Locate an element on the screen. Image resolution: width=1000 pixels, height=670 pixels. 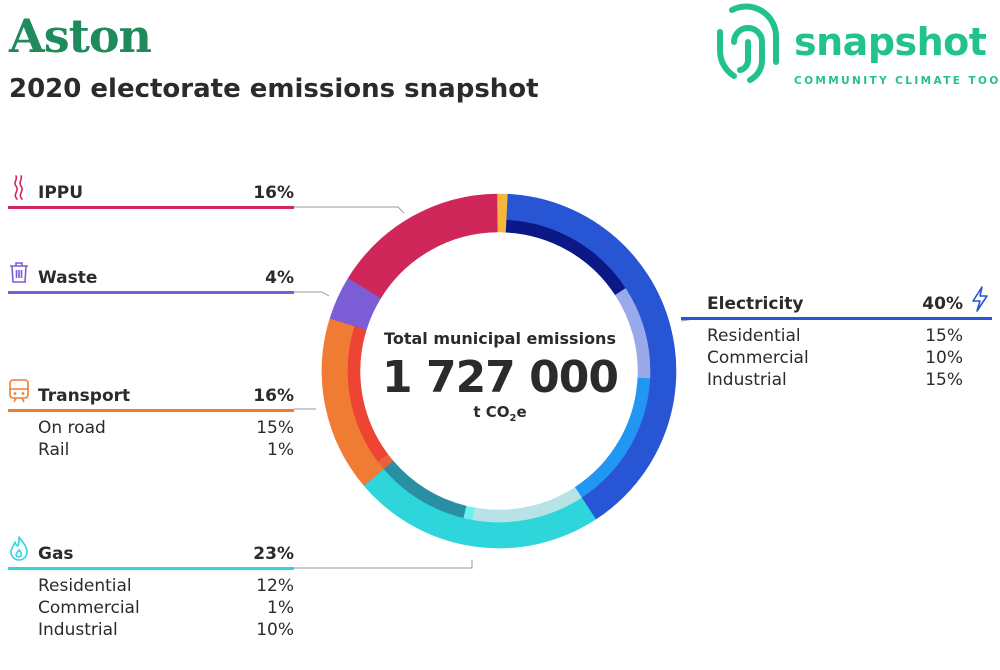
sector-transport: Transport 16% On road 15% Rail 1% is located at coordinates (151, 419).